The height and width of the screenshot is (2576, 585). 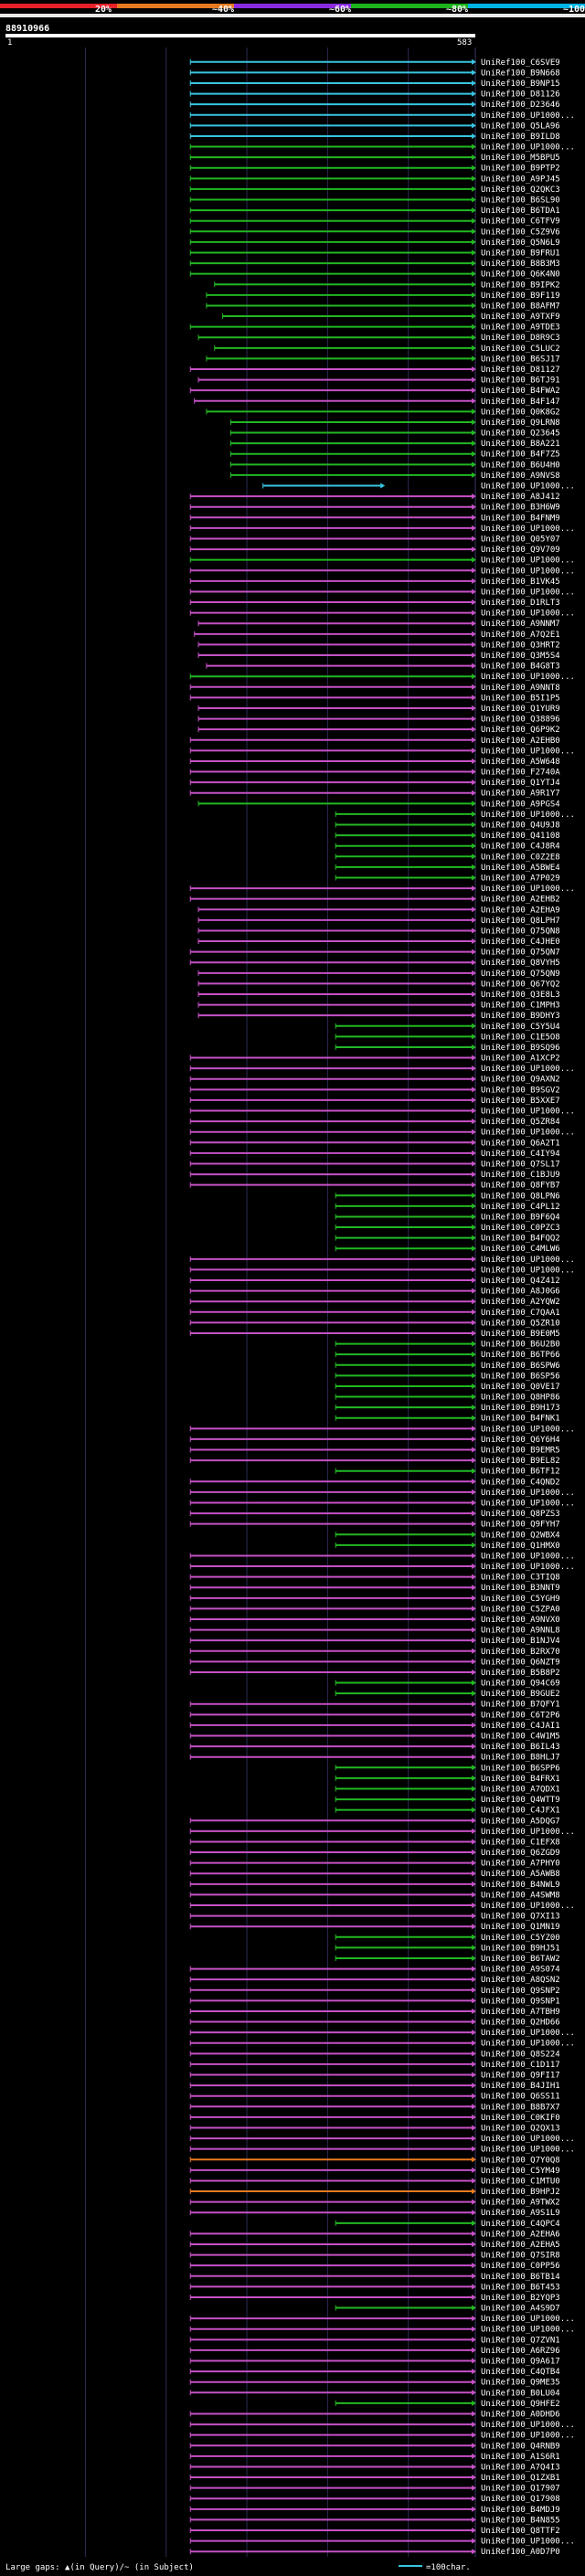 What do you see at coordinates (374, 1970) in the screenshot?
I see `hit-row: UniRef100_A9S074` at bounding box center [374, 1970].